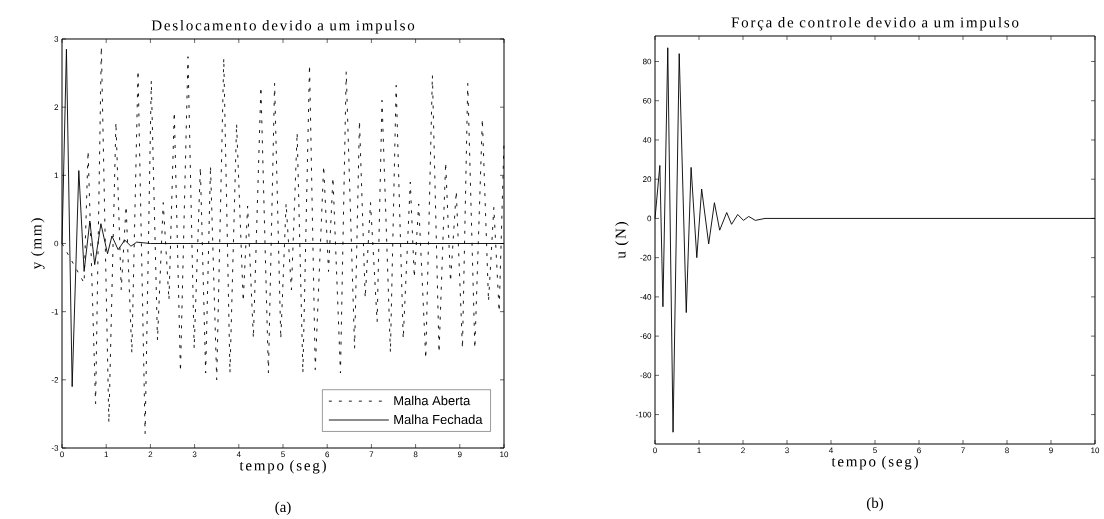 This screenshot has height=519, width=1104. Describe the element at coordinates (283, 508) in the screenshot. I see `text: (a)` at that location.